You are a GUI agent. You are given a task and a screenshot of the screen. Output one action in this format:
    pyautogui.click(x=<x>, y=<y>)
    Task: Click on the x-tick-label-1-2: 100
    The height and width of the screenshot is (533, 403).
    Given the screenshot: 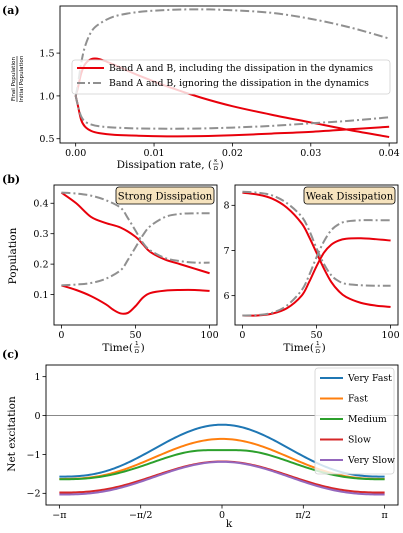 What is the action you would take?
    pyautogui.click(x=210, y=335)
    